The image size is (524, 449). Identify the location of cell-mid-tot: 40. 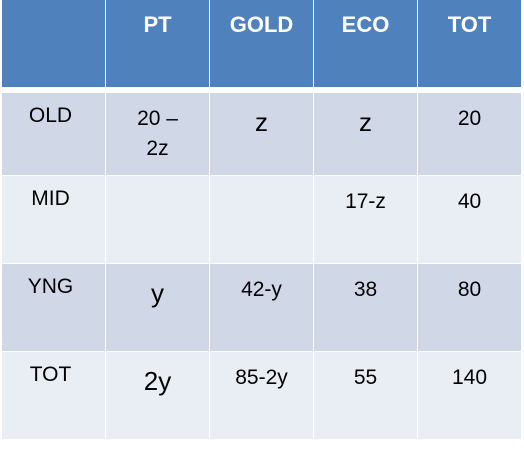
(469, 219).